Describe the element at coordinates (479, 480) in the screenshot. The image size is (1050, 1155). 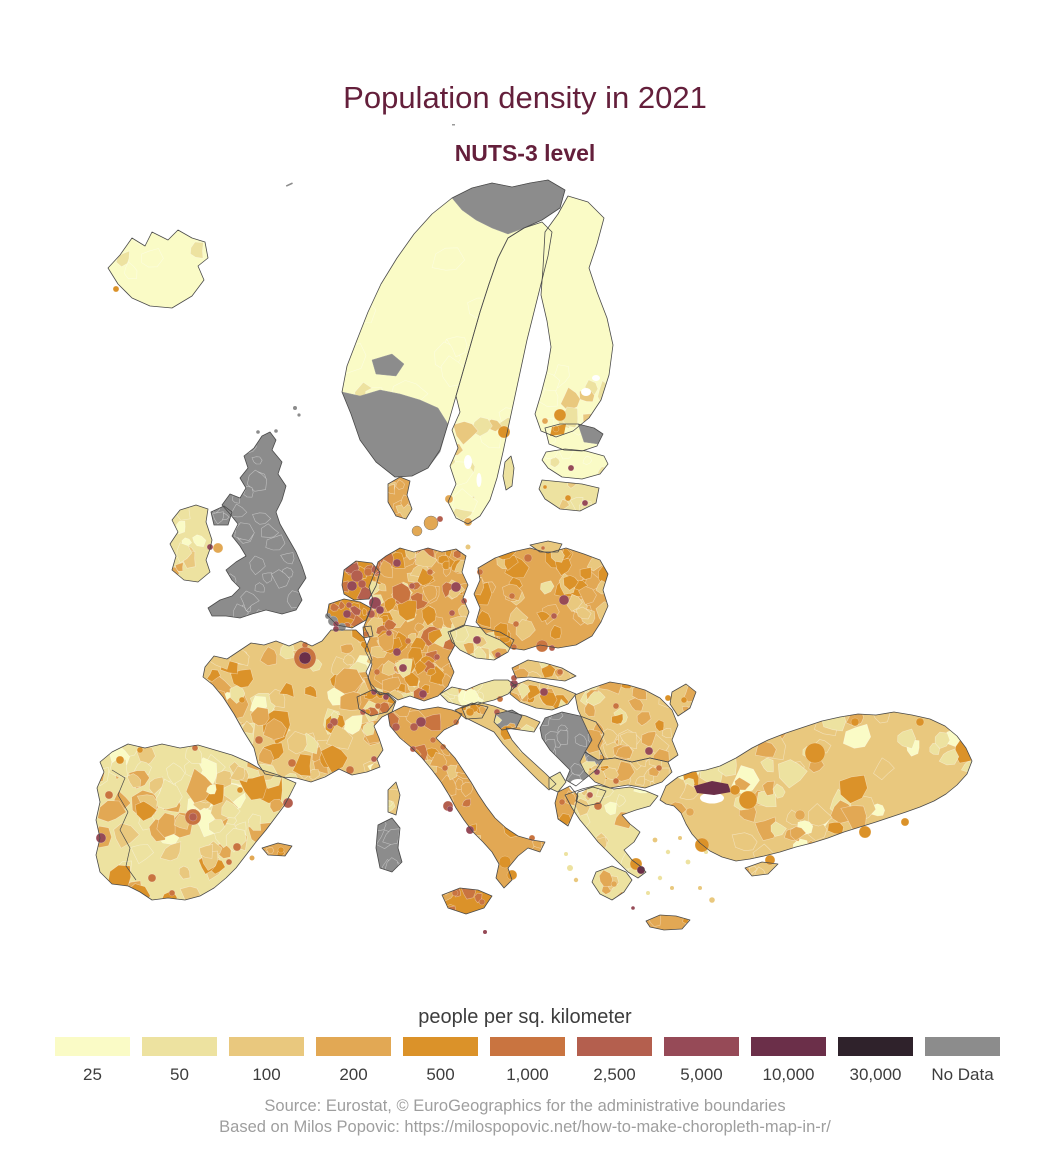
I see `lake-vattern` at that location.